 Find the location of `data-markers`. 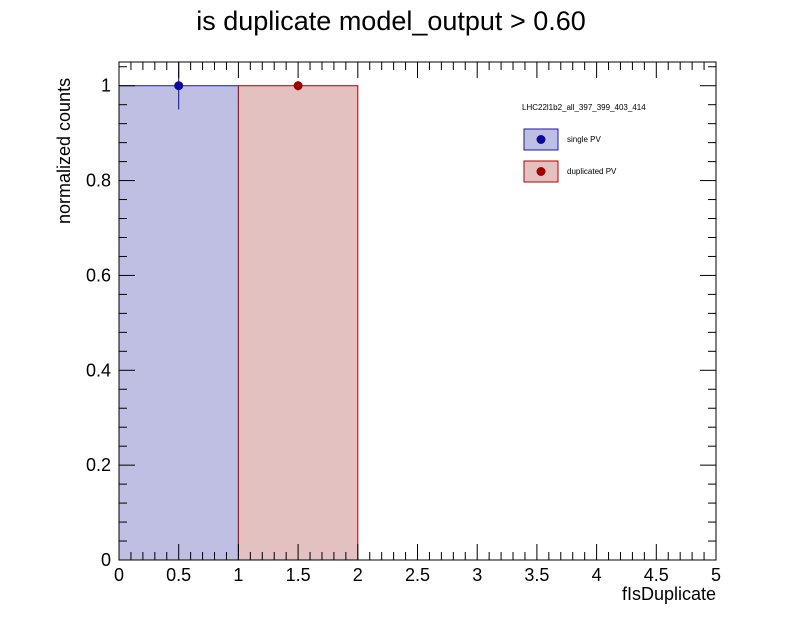

data-markers is located at coordinates (238, 86).